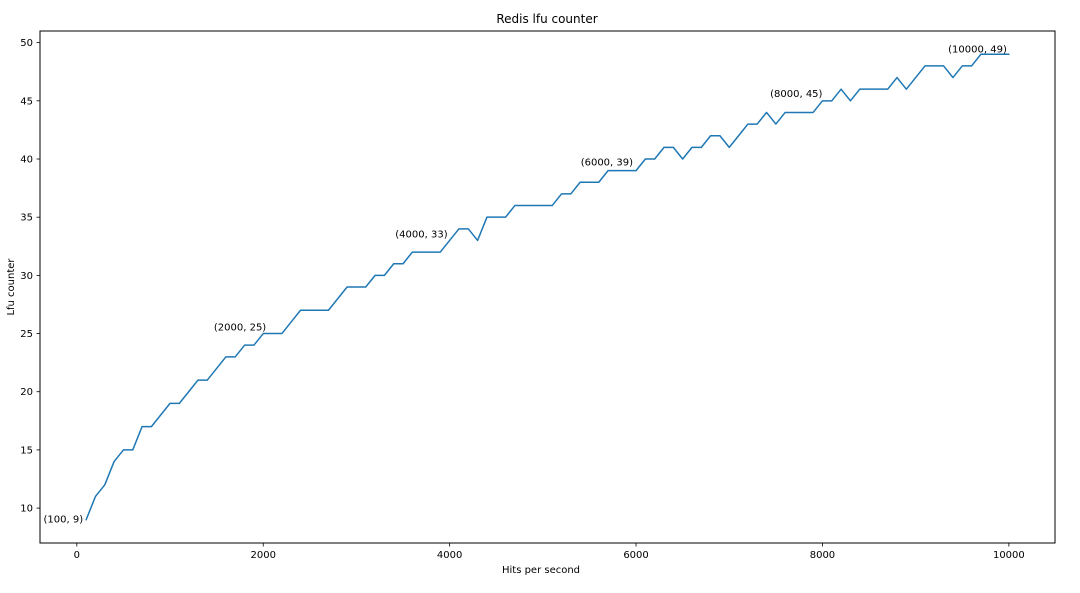  I want to click on y-axis-label: Lfu counter, so click(11, 287).